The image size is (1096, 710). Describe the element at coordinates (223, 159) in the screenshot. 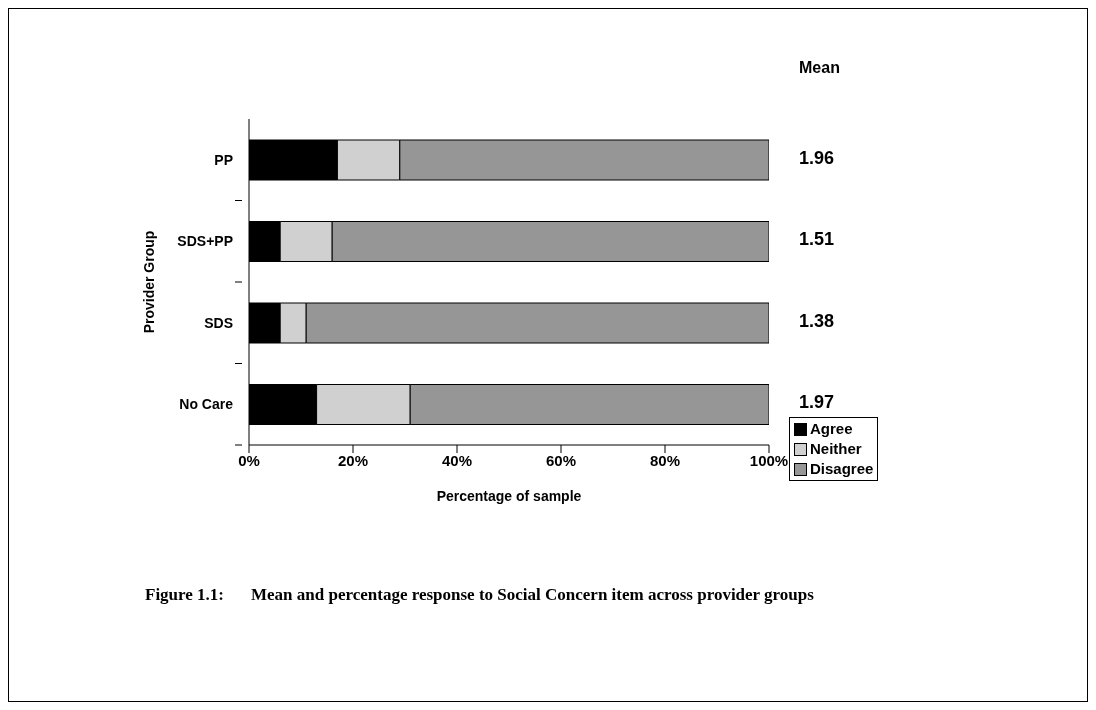

I see `y-tick-label: PP` at that location.